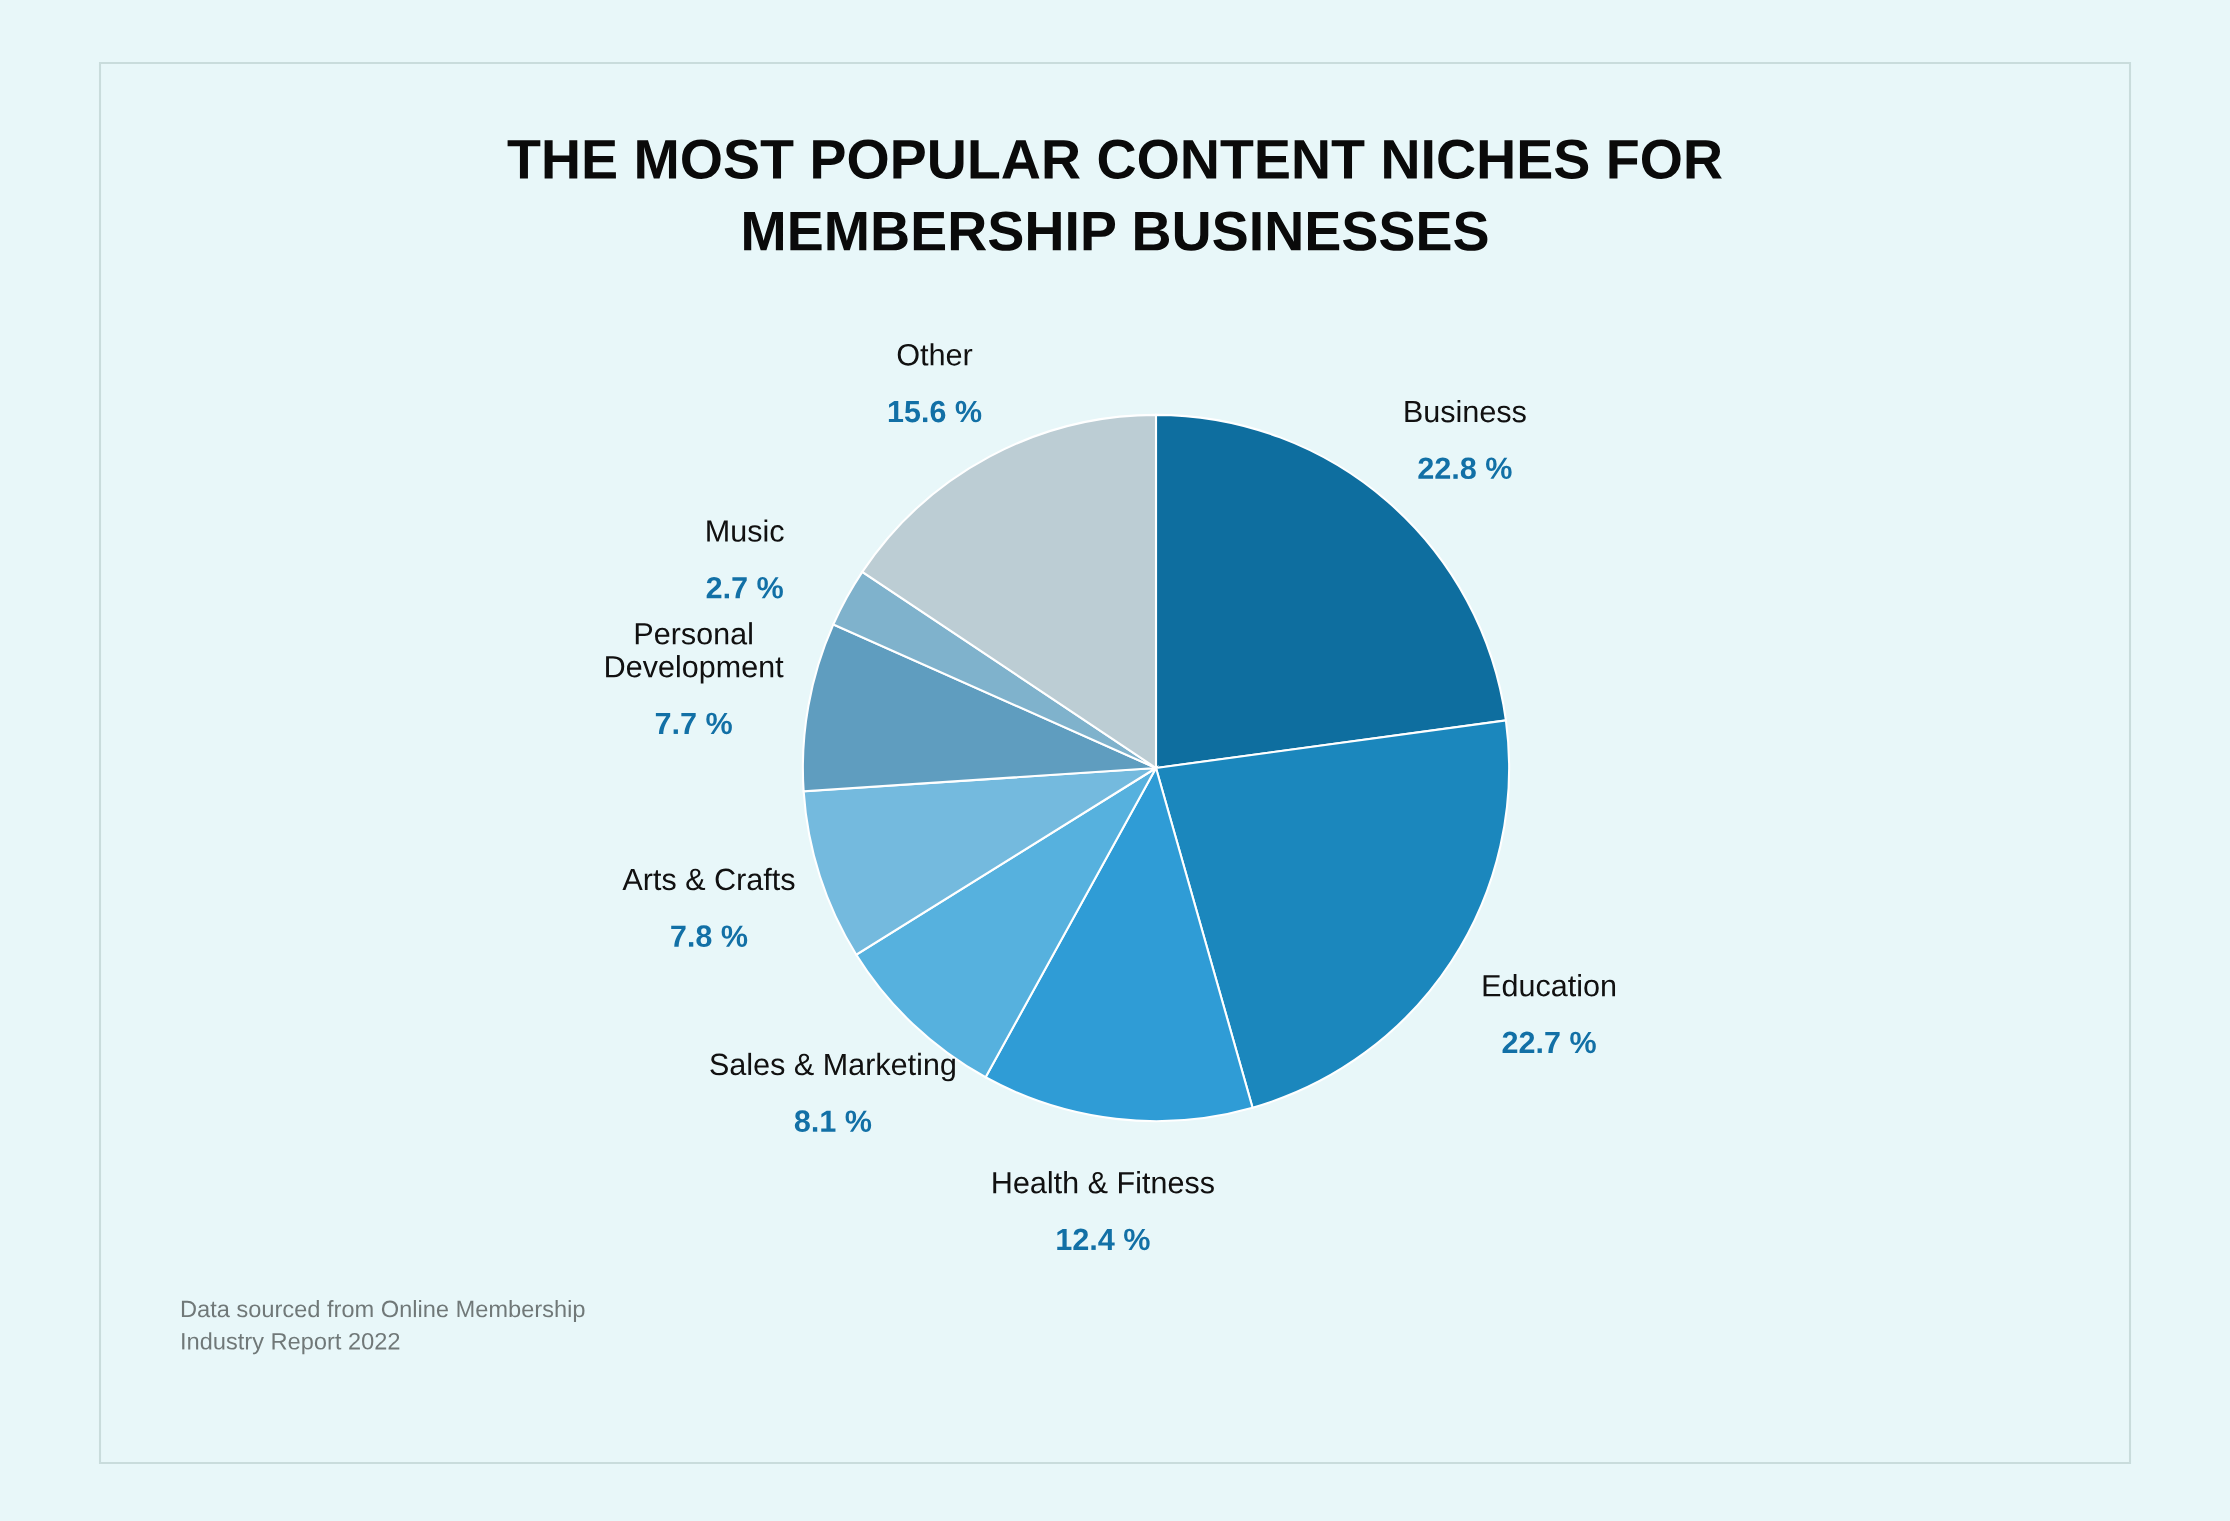 The image size is (2230, 1521). Describe the element at coordinates (708, 879) in the screenshot. I see `slice-label: Arts & Crafts` at that location.